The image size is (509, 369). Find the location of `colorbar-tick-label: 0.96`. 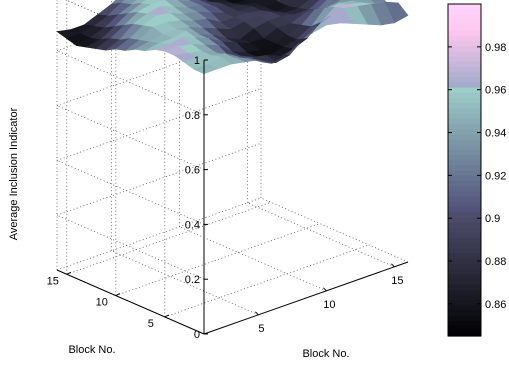

colorbar-tick-label: 0.96 is located at coordinates (495, 91).